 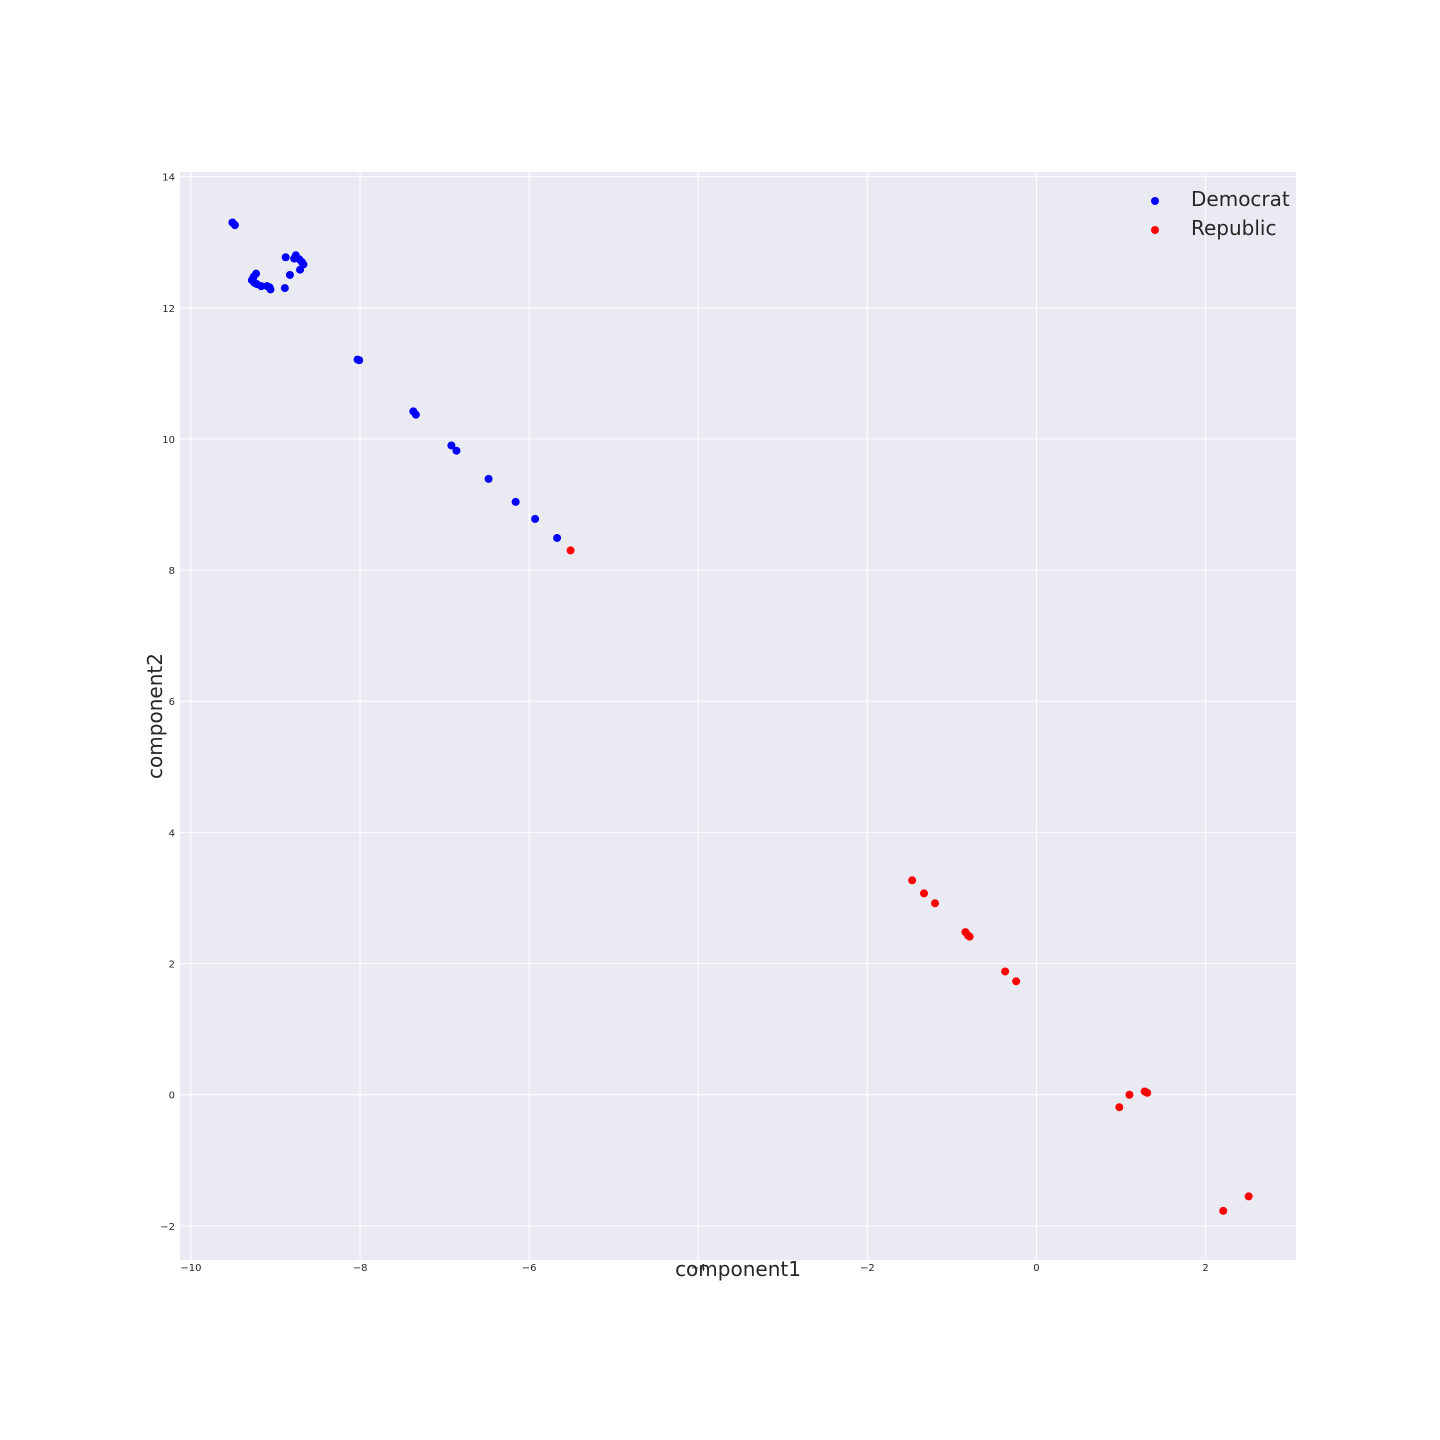 What do you see at coordinates (529, 1268) in the screenshot?
I see `x-tick-label: −6` at bounding box center [529, 1268].